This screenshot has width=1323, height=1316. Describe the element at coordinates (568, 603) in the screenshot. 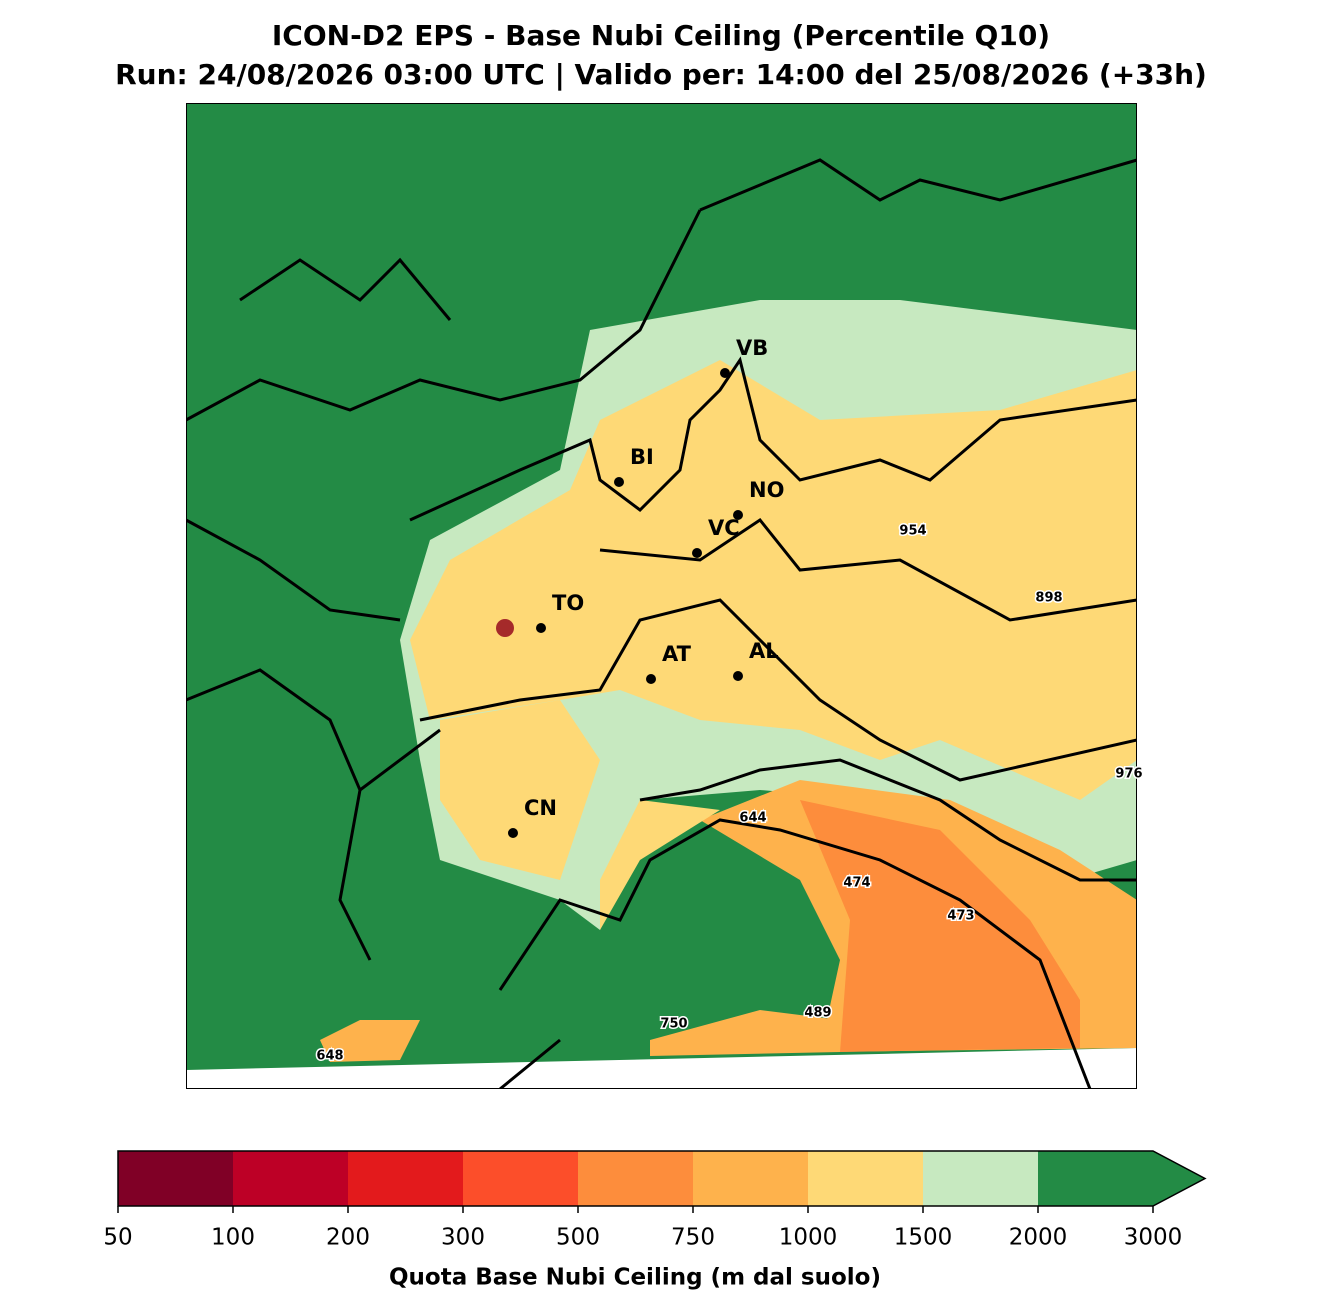

I see `city-label: TO` at that location.